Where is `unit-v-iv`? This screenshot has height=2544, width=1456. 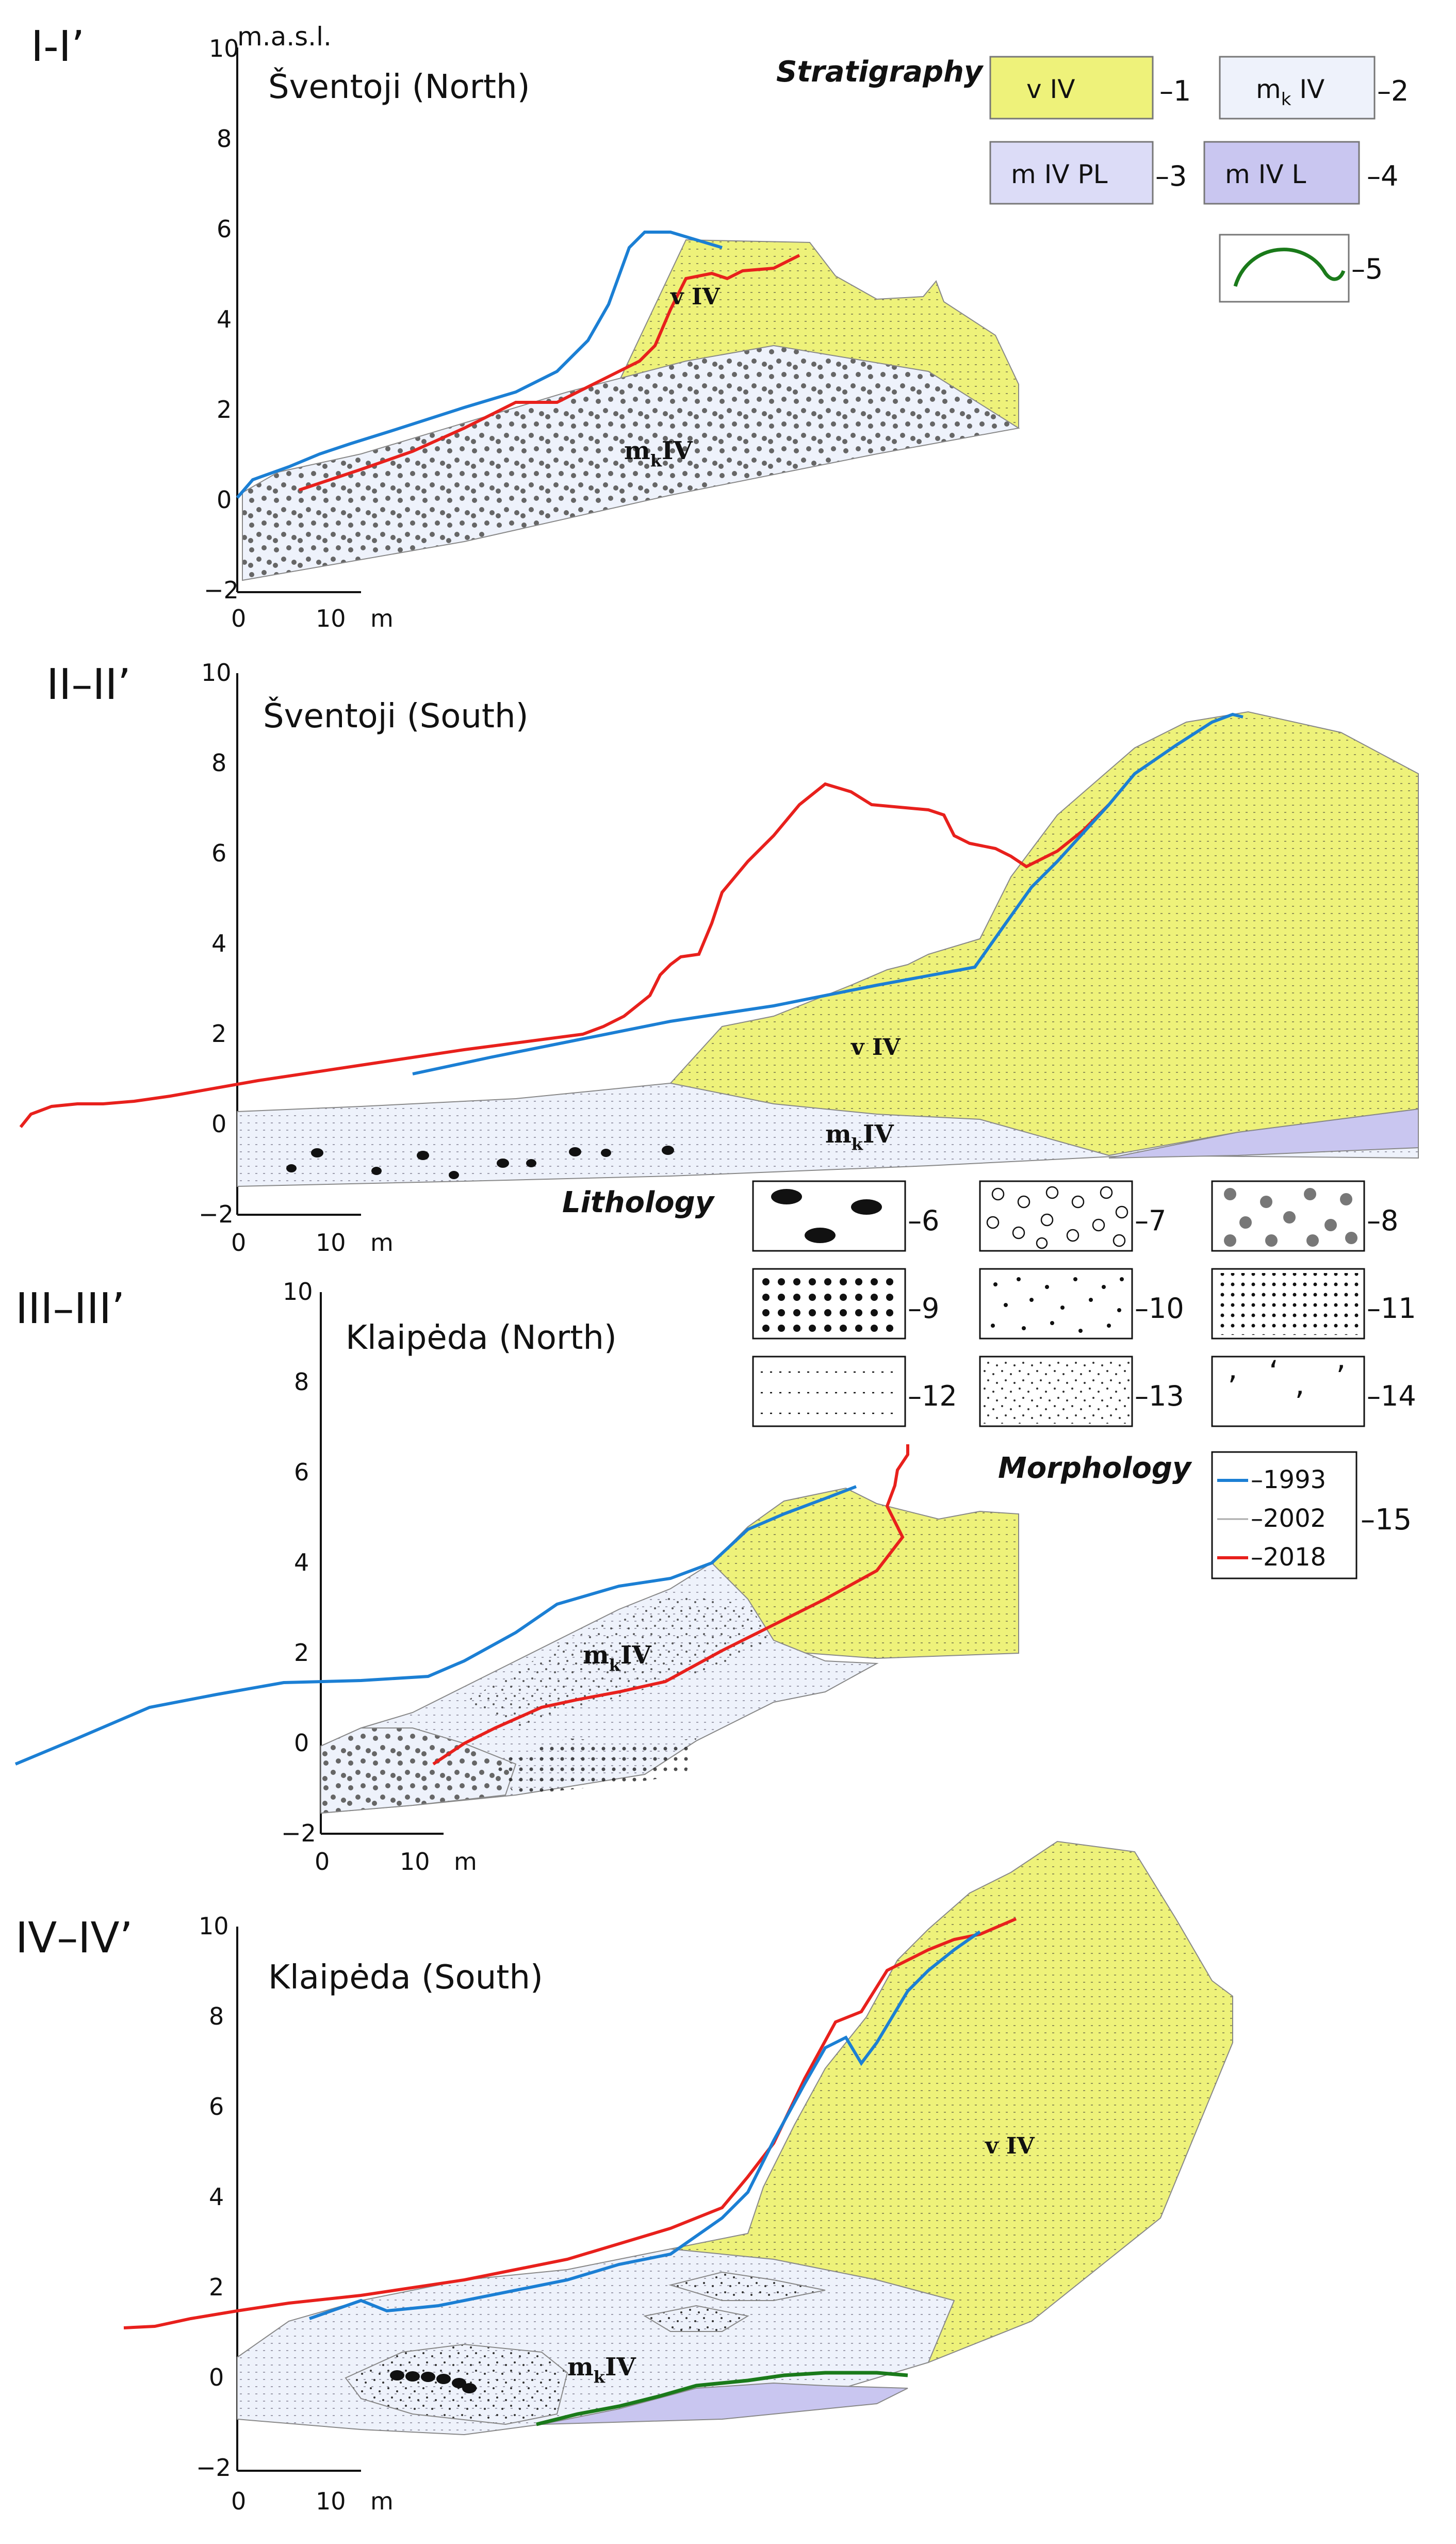
unit-v-iv is located at coordinates (951, 2101).